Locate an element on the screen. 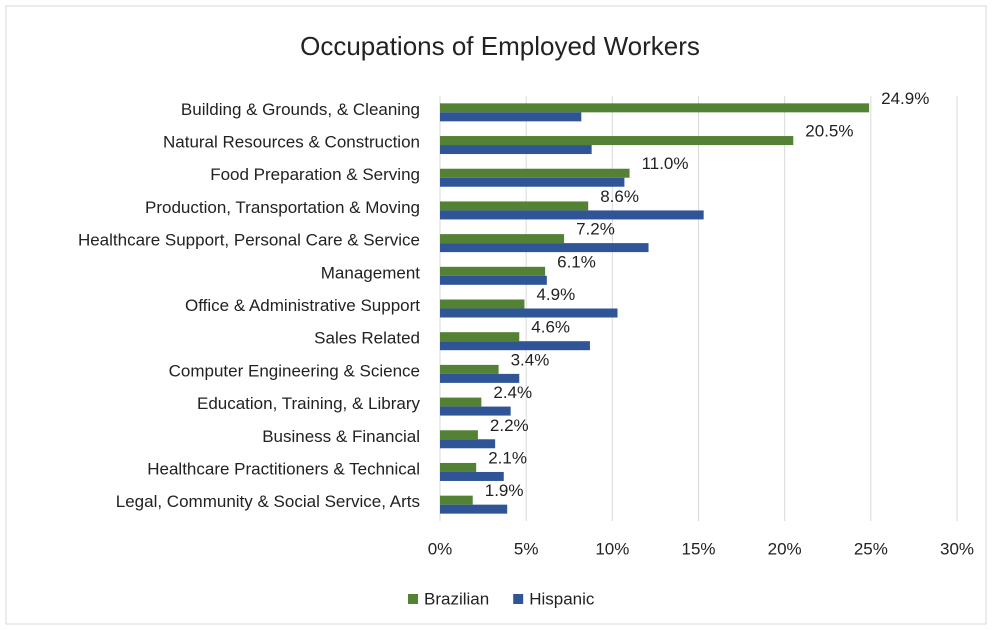  y-tick-label: Business & Financial is located at coordinates (341, 436).